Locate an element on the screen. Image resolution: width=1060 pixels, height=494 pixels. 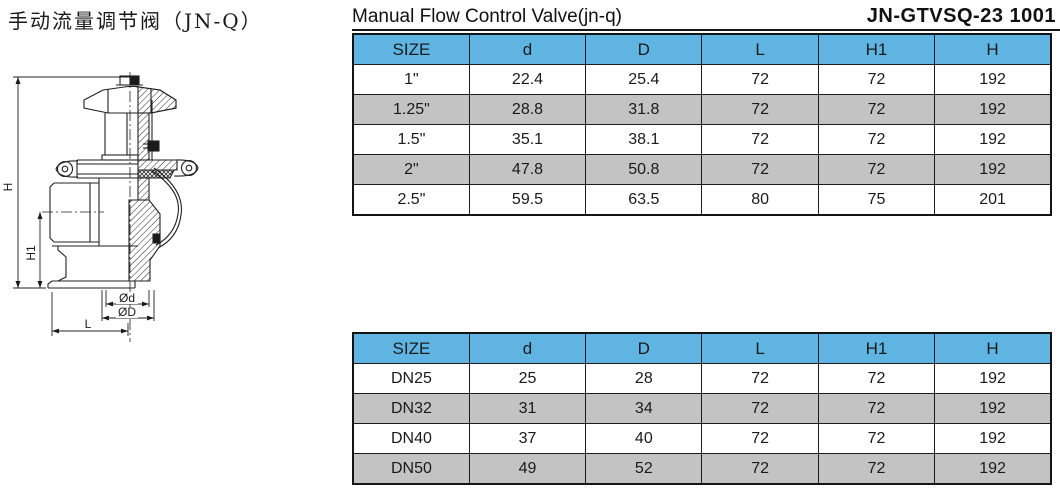
table-row: DN40 37 40 72 72 192 is located at coordinates (702, 438).